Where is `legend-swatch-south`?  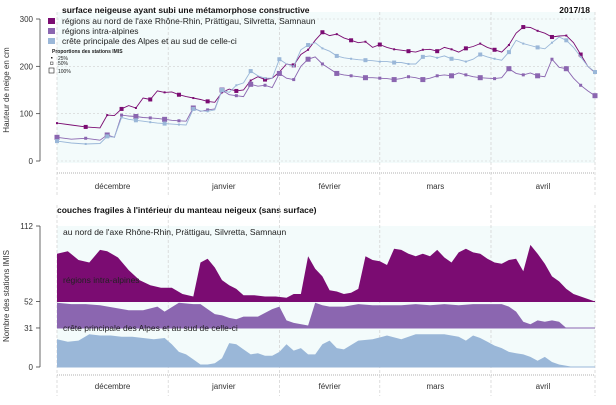 legend-swatch-south is located at coordinates (51, 41).